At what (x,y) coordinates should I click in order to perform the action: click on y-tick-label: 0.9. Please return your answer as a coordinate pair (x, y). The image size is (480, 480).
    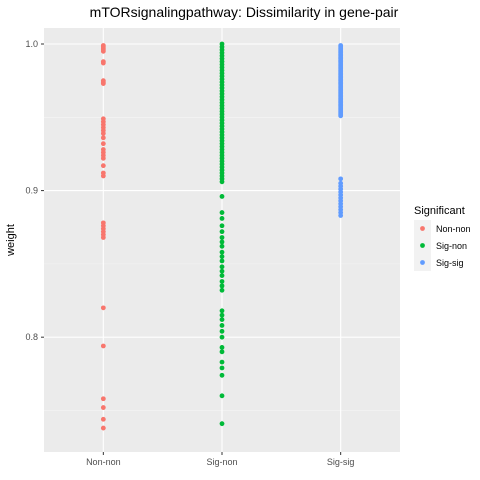
    Looking at the image, I should click on (31, 191).